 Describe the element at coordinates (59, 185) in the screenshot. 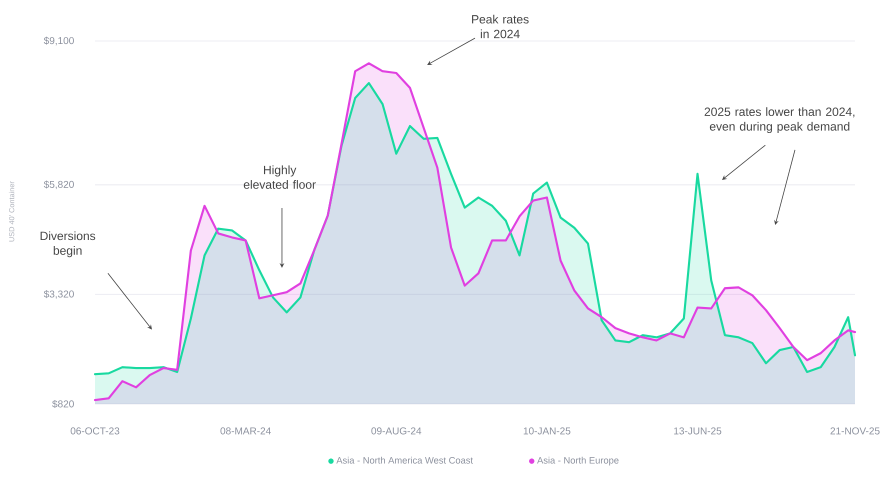

I see `y-tick-label: $5,820` at that location.